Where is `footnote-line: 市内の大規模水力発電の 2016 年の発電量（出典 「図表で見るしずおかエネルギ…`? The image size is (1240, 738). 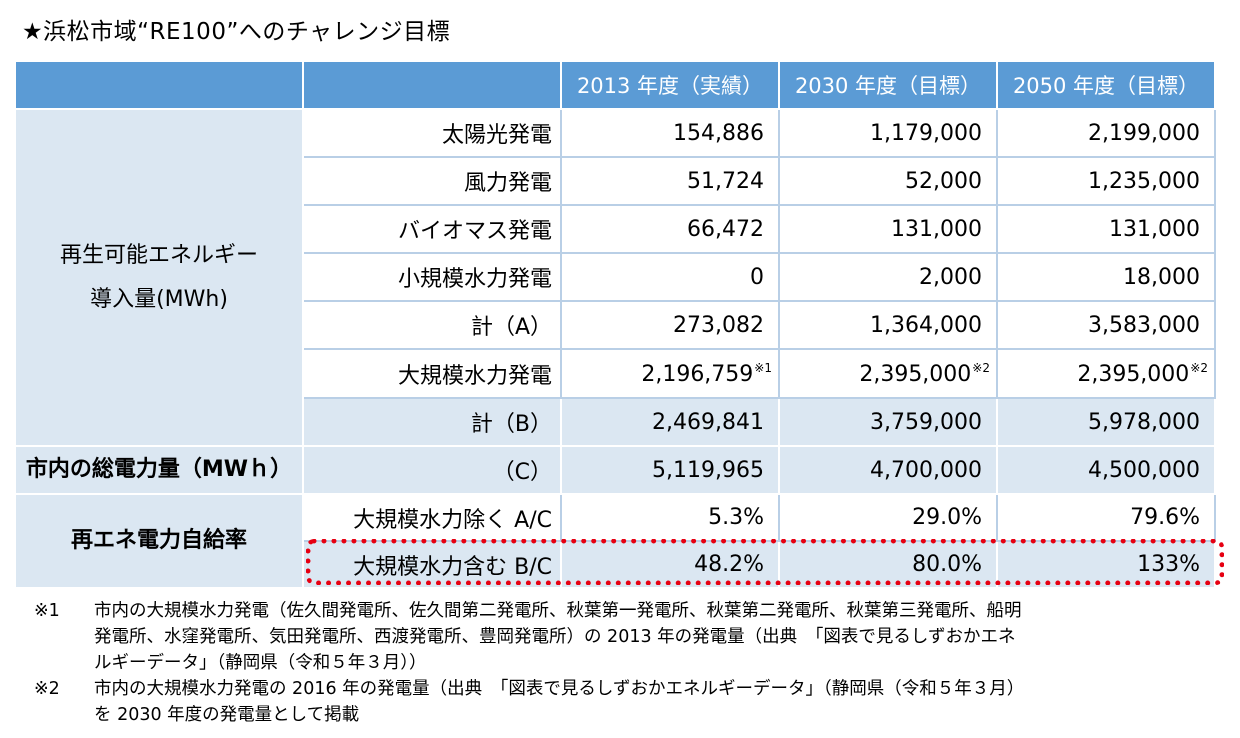
footnote-line: 市内の大規模水力発電の 2016 年の発電量（出典 「図表で見るしずおかエネルギ… is located at coordinates (559, 689).